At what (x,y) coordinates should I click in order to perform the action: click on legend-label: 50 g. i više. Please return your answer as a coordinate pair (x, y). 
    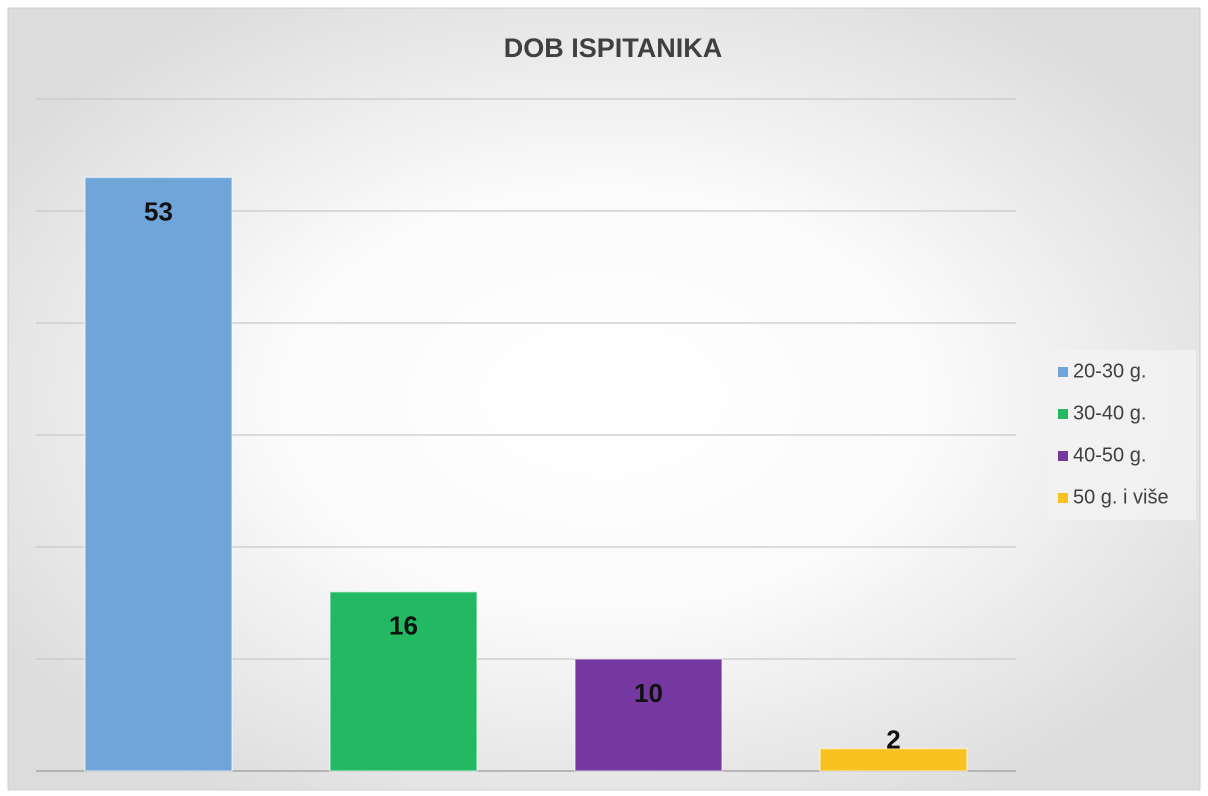
    Looking at the image, I should click on (1121, 497).